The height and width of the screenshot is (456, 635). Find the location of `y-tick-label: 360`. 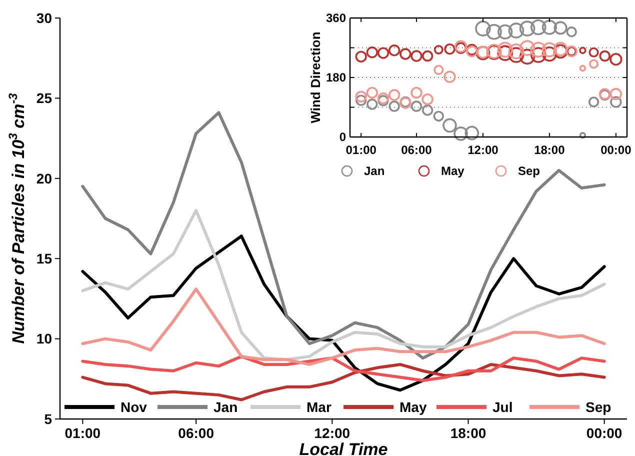

y-tick-label: 360 is located at coordinates (336, 18).